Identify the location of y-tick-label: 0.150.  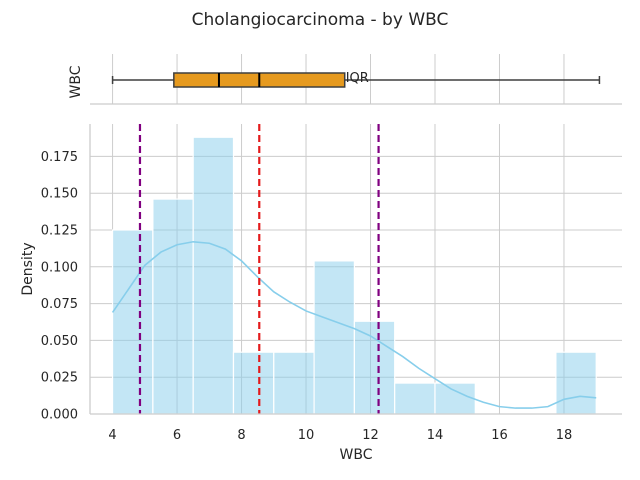
(59, 194).